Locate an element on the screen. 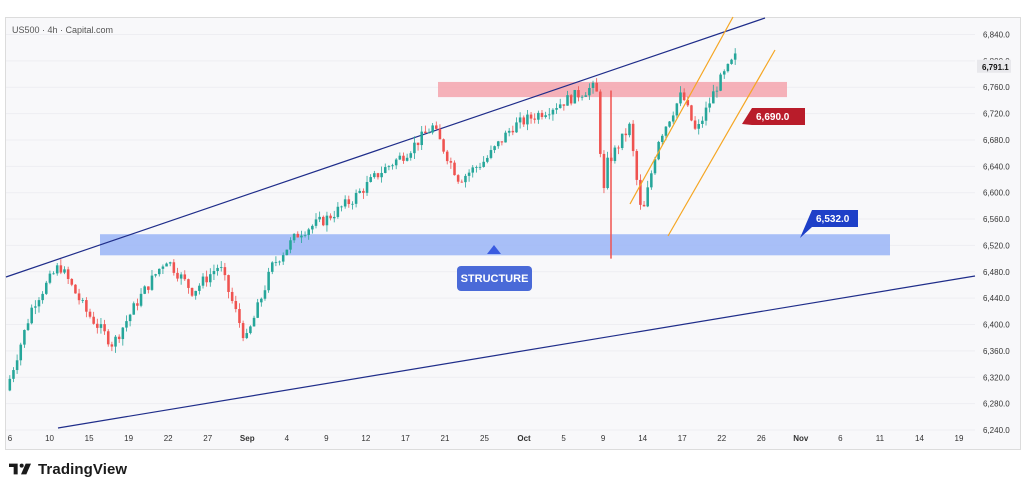 The width and height of the screenshot is (1024, 490). level-high-tag is located at coordinates (773, 116).